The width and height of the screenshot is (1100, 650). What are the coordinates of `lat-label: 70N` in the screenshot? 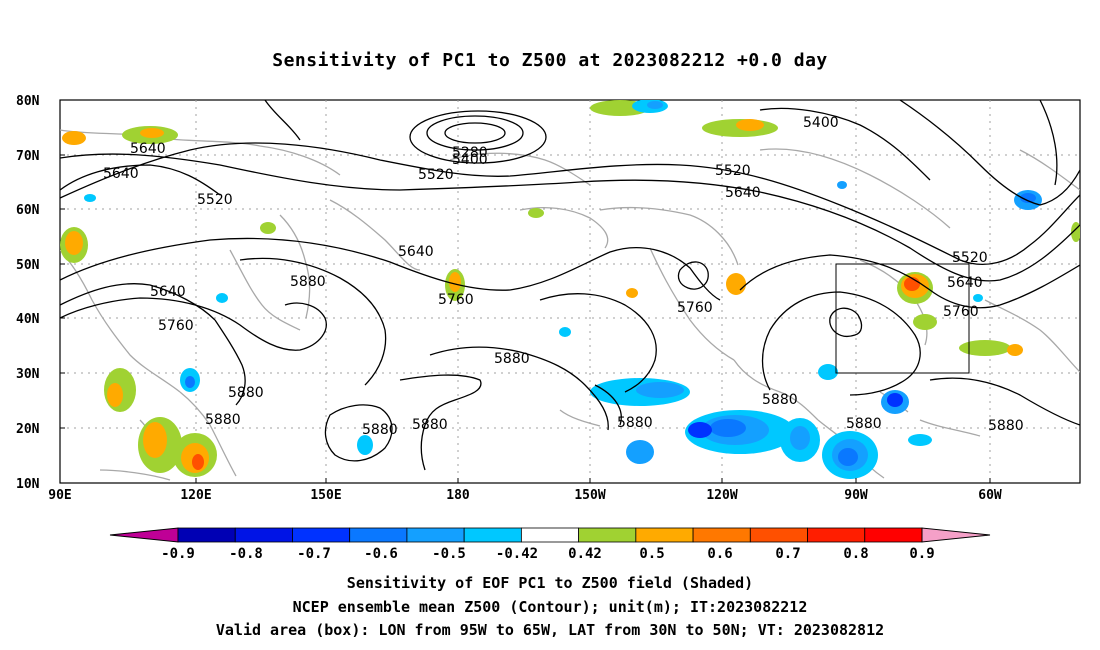 It's located at (28, 156).